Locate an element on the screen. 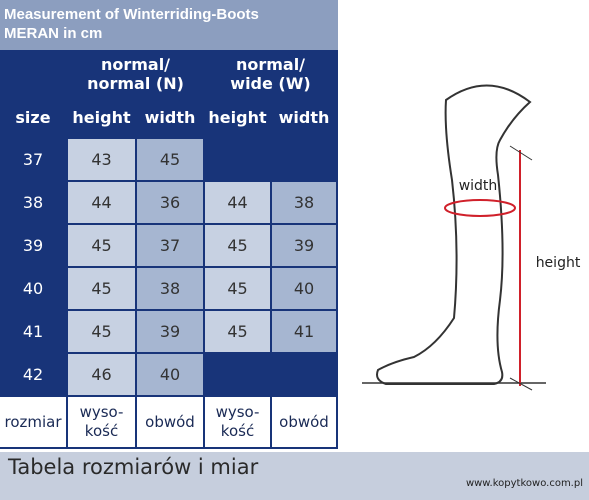  title-line: MERAN in cm is located at coordinates (53, 33).